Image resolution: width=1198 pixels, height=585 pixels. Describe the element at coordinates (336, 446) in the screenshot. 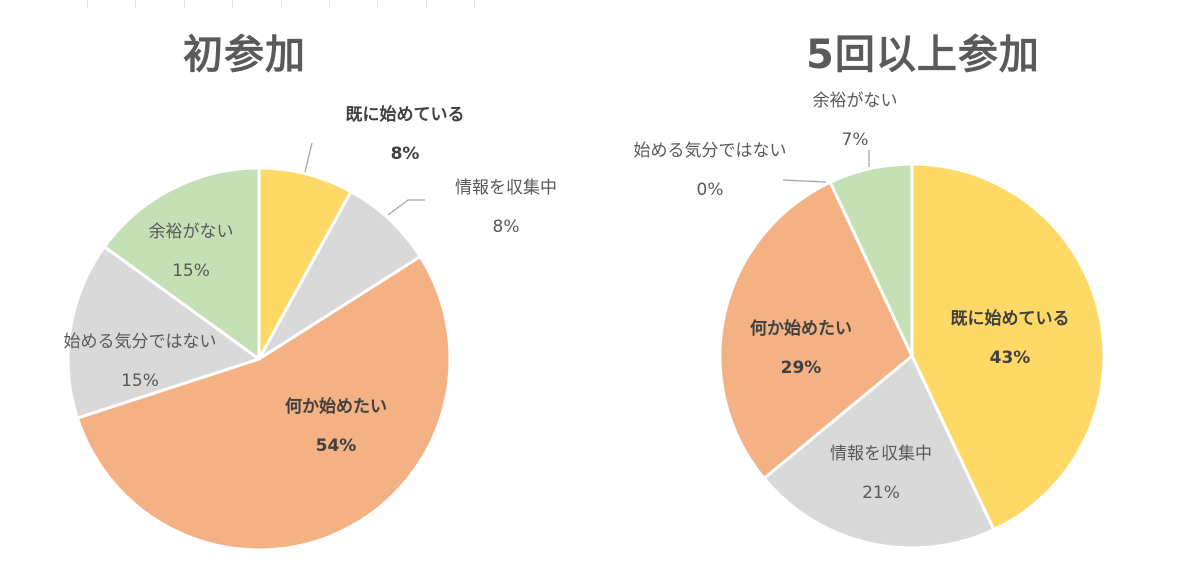

I see `label-percent: 54%` at that location.